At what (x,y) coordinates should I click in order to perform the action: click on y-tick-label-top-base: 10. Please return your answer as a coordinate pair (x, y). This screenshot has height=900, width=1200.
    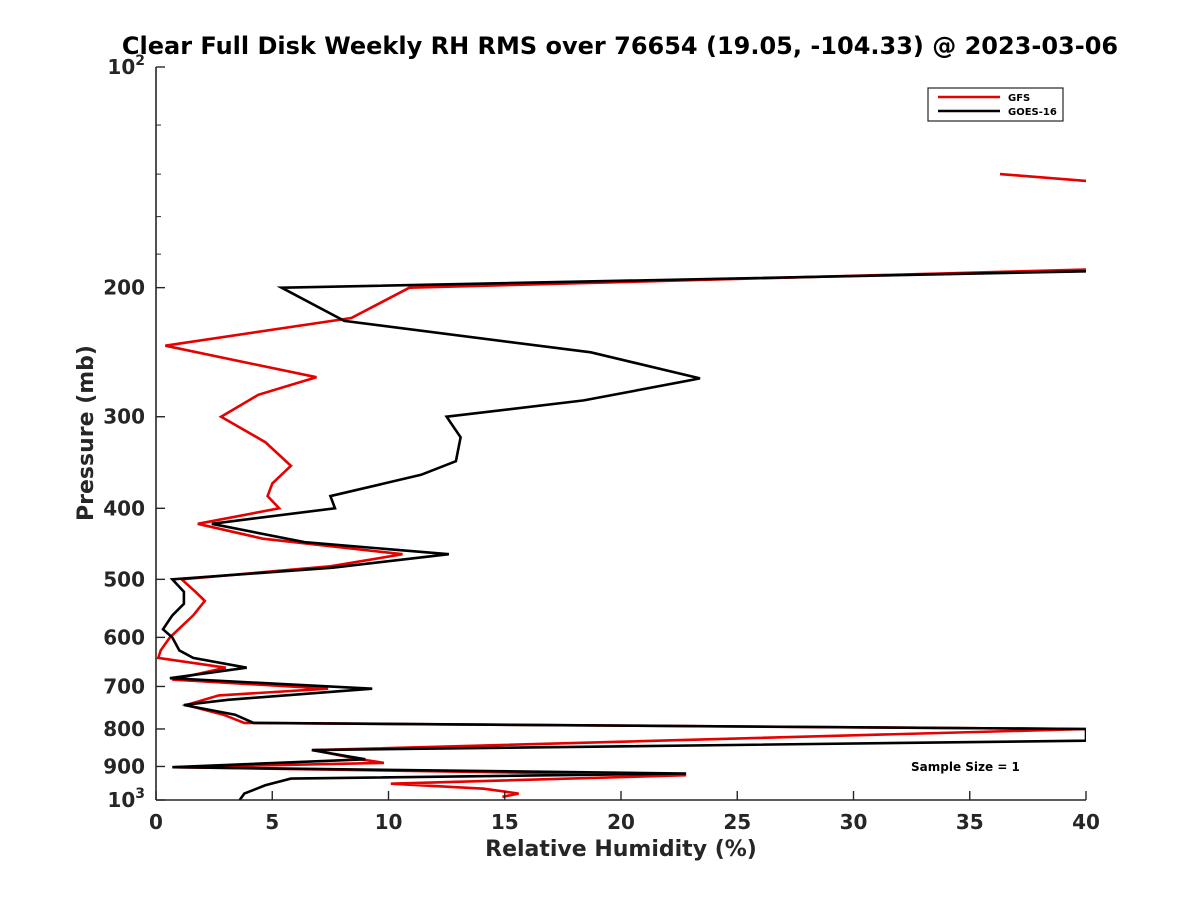
    Looking at the image, I should click on (121, 67).